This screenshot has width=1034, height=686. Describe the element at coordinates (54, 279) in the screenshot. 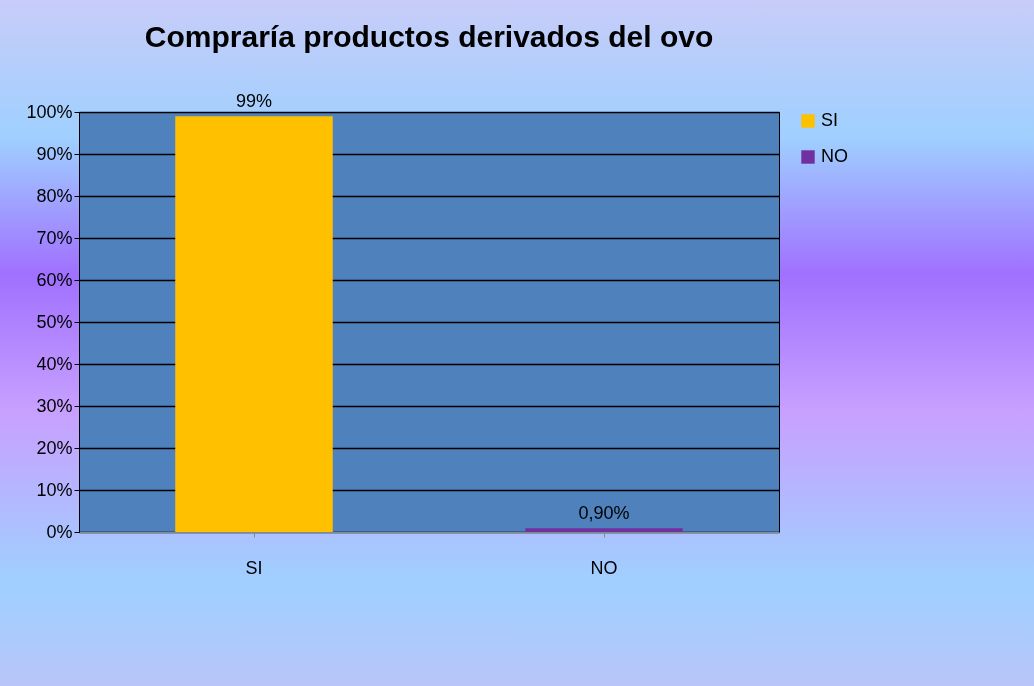

I see `y-tick-label: 60%` at that location.